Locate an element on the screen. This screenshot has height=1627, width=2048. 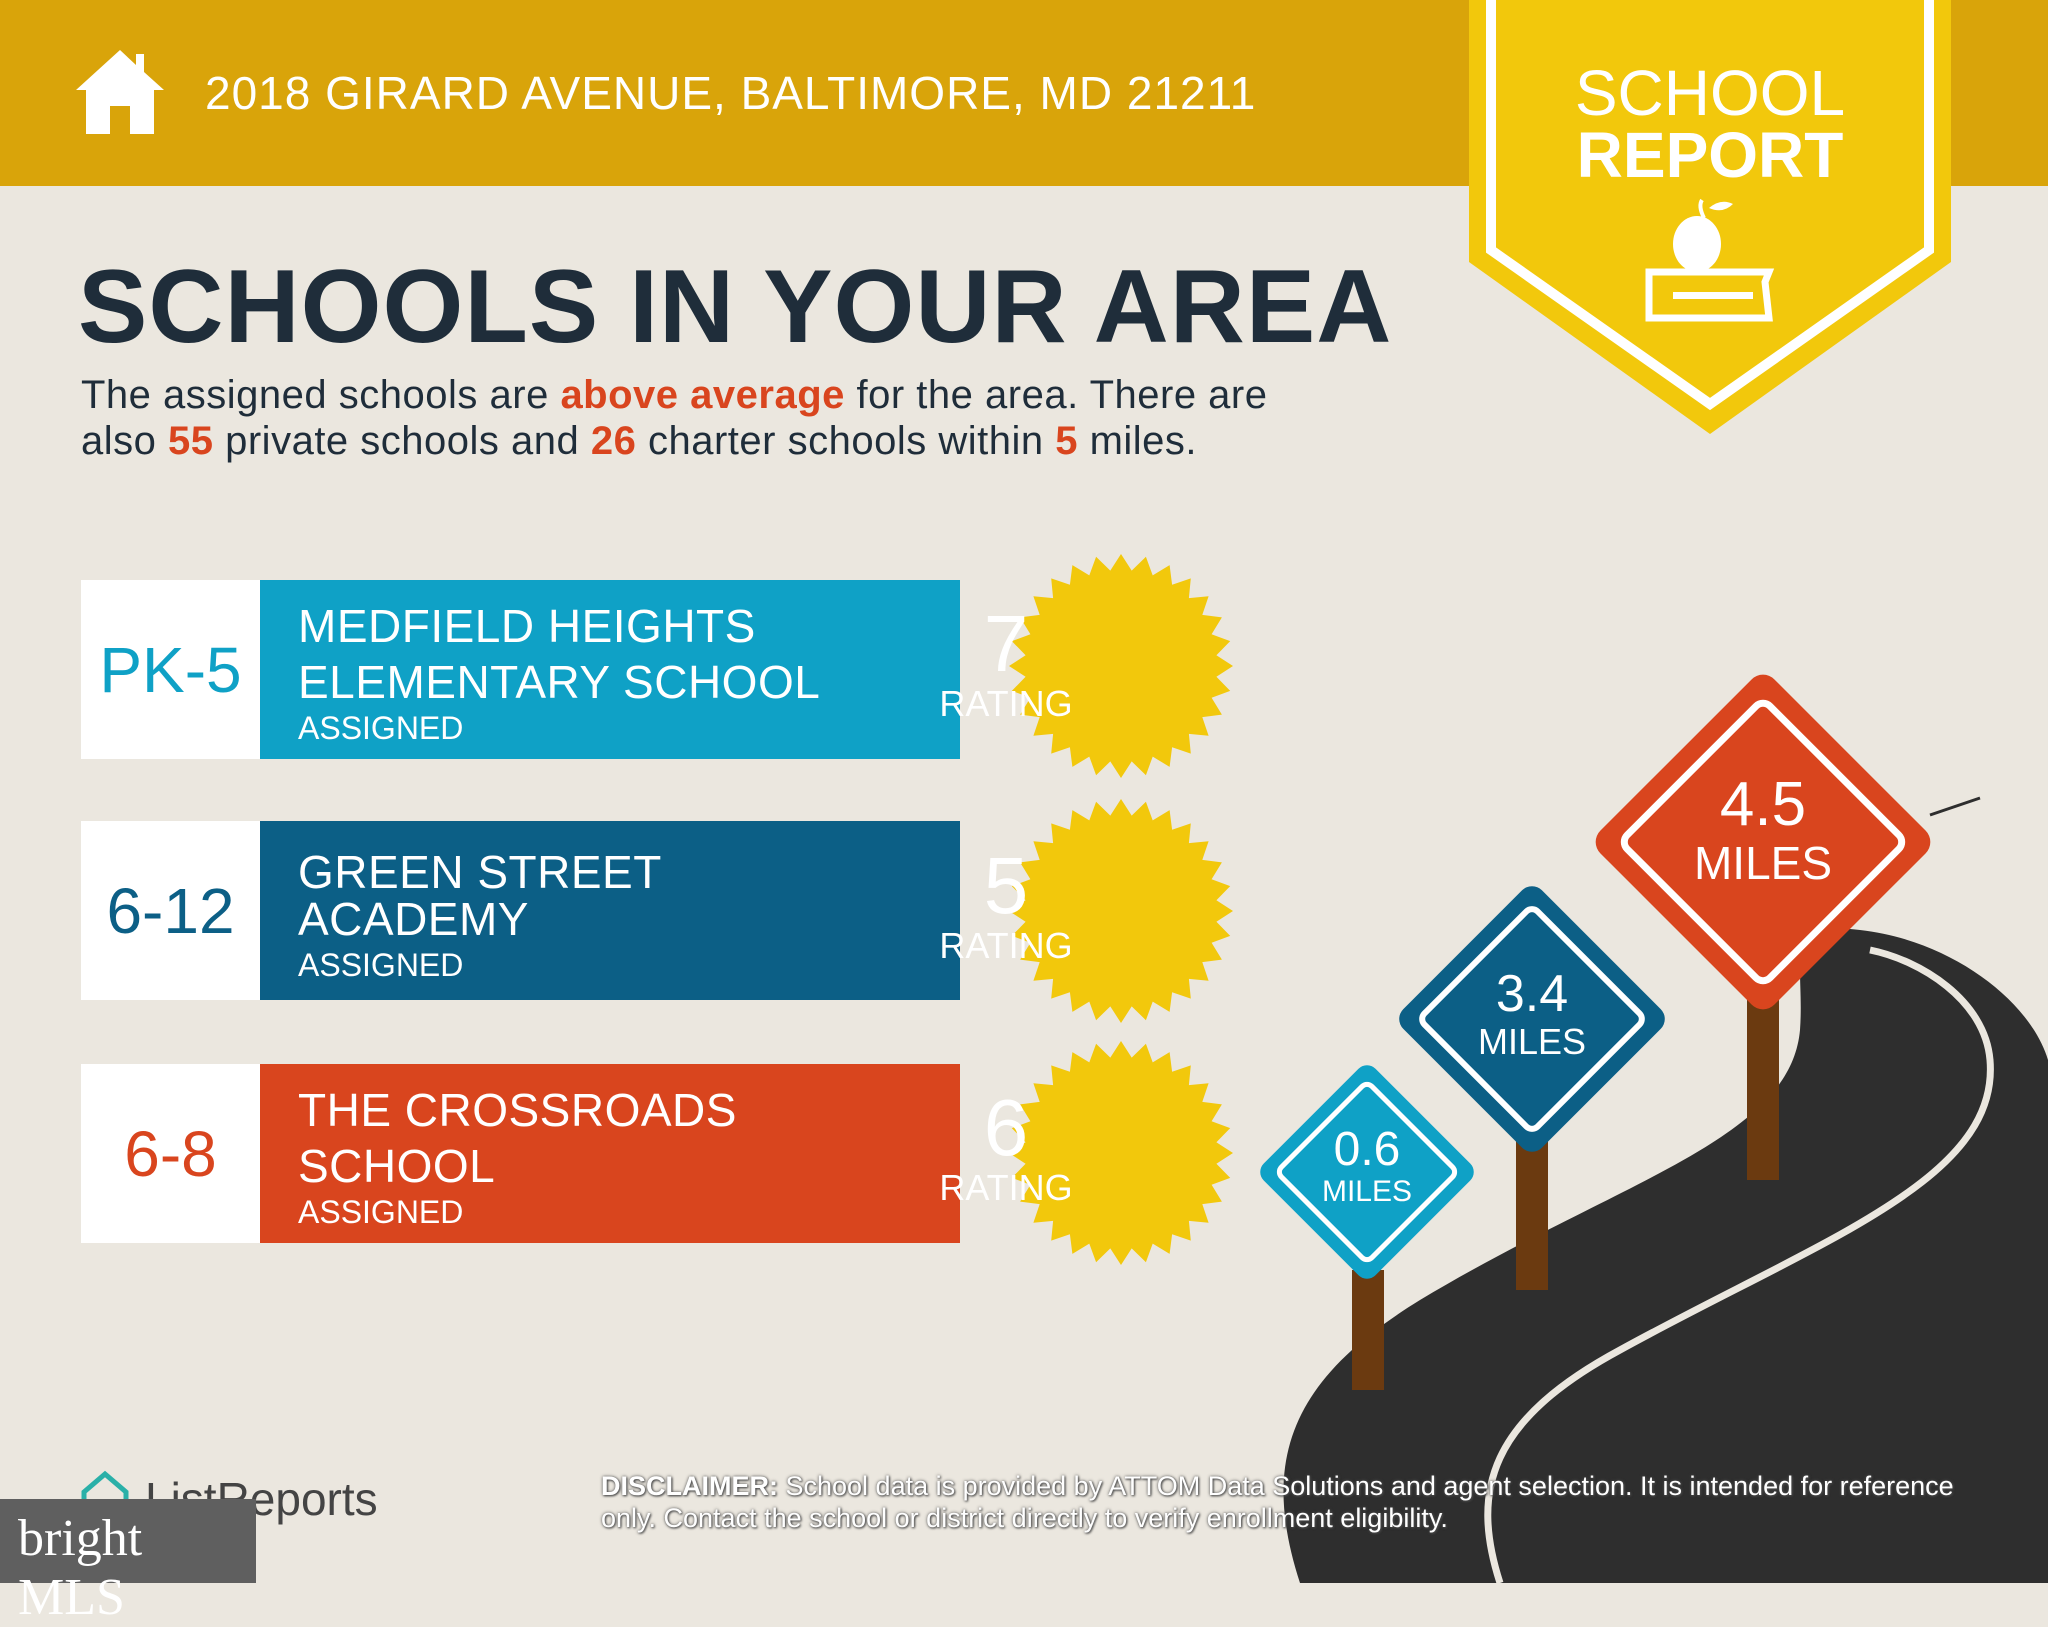
school-bar: THE CROSSROADS SCHOOL ASSIGNED is located at coordinates (610, 1153).